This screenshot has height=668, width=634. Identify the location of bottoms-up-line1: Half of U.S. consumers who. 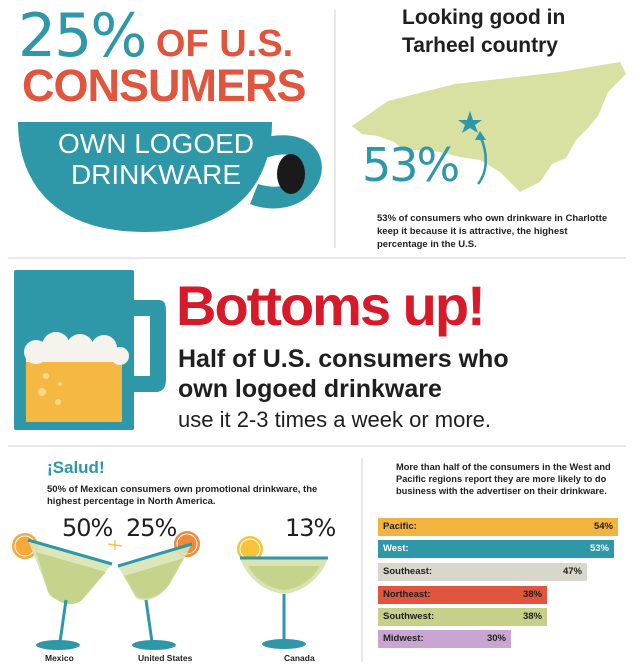
(343, 359).